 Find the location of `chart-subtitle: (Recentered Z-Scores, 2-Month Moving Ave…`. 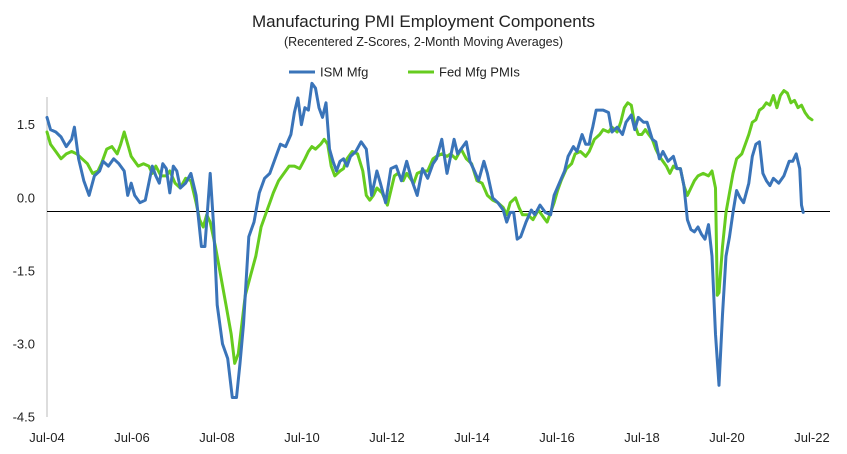

chart-subtitle: (Recentered Z-Scores, 2-Month Moving Ave… is located at coordinates (423, 42).